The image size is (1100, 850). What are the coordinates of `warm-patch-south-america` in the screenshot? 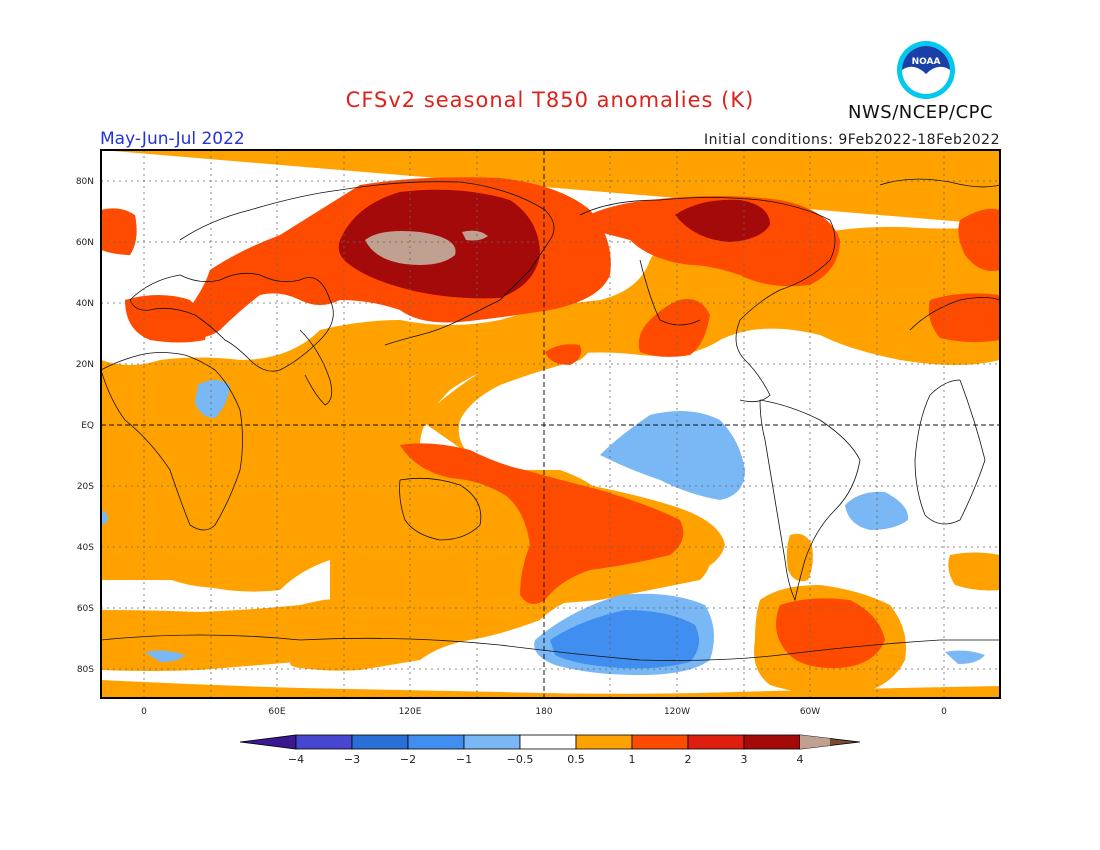 It's located at (799, 557).